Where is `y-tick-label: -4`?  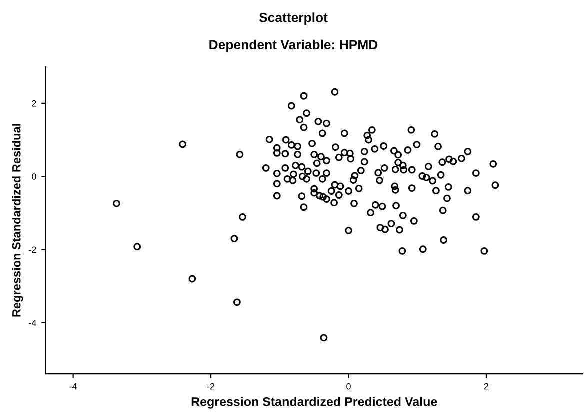
y-tick-label: -4 is located at coordinates (32, 323).